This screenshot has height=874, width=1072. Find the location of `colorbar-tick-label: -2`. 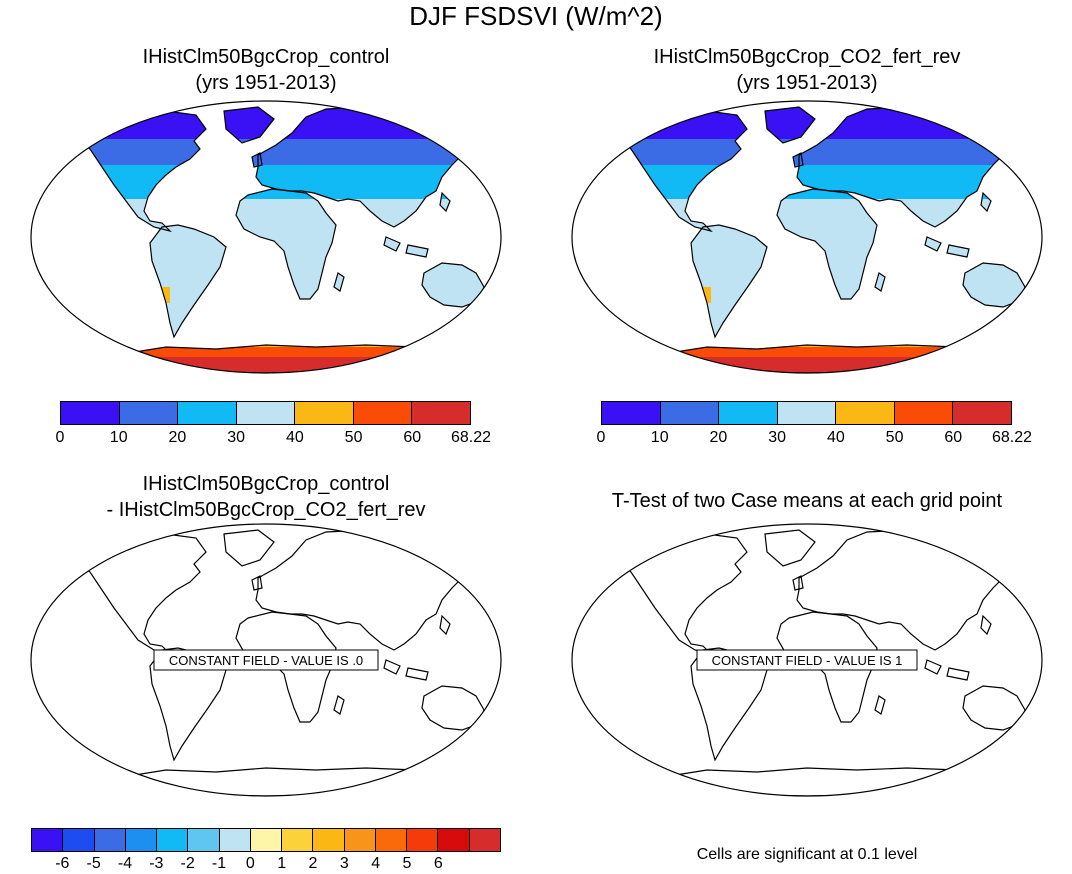

colorbar-tick-label: -2 is located at coordinates (187, 863).